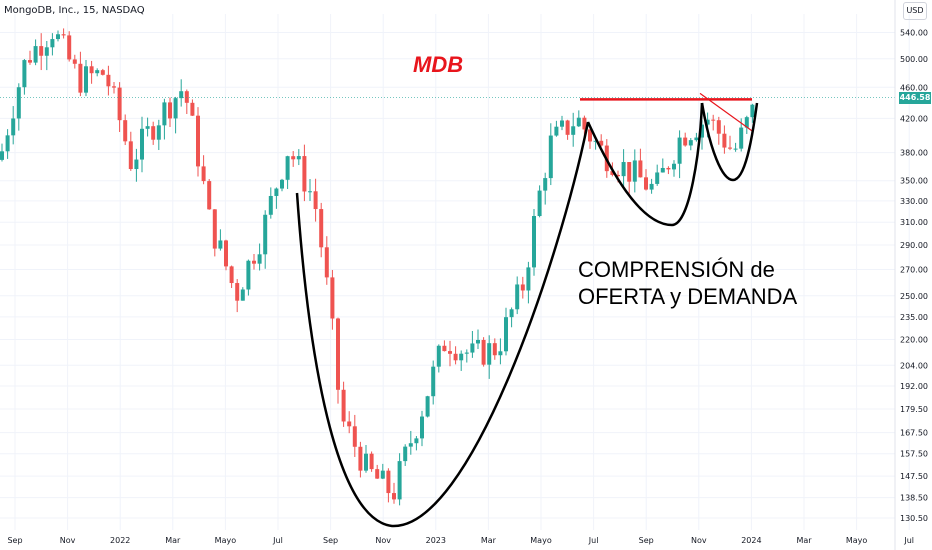 The image size is (932, 550). What do you see at coordinates (914, 118) in the screenshot?
I see `price-tick: 420.00` at bounding box center [914, 118].